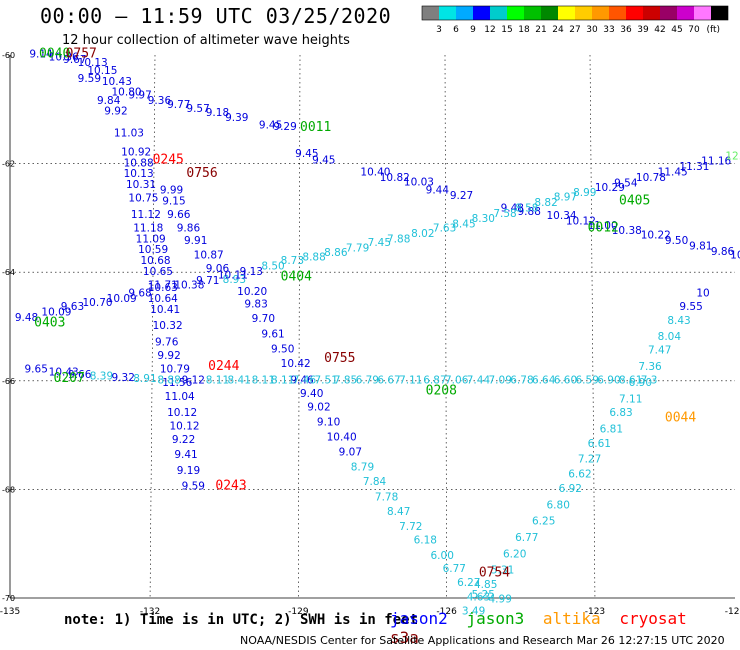 The height and width of the screenshot is (650, 740). What do you see at coordinates (122, 299) in the screenshot?
I see `wave-height-value: 10.09` at bounding box center [122, 299].